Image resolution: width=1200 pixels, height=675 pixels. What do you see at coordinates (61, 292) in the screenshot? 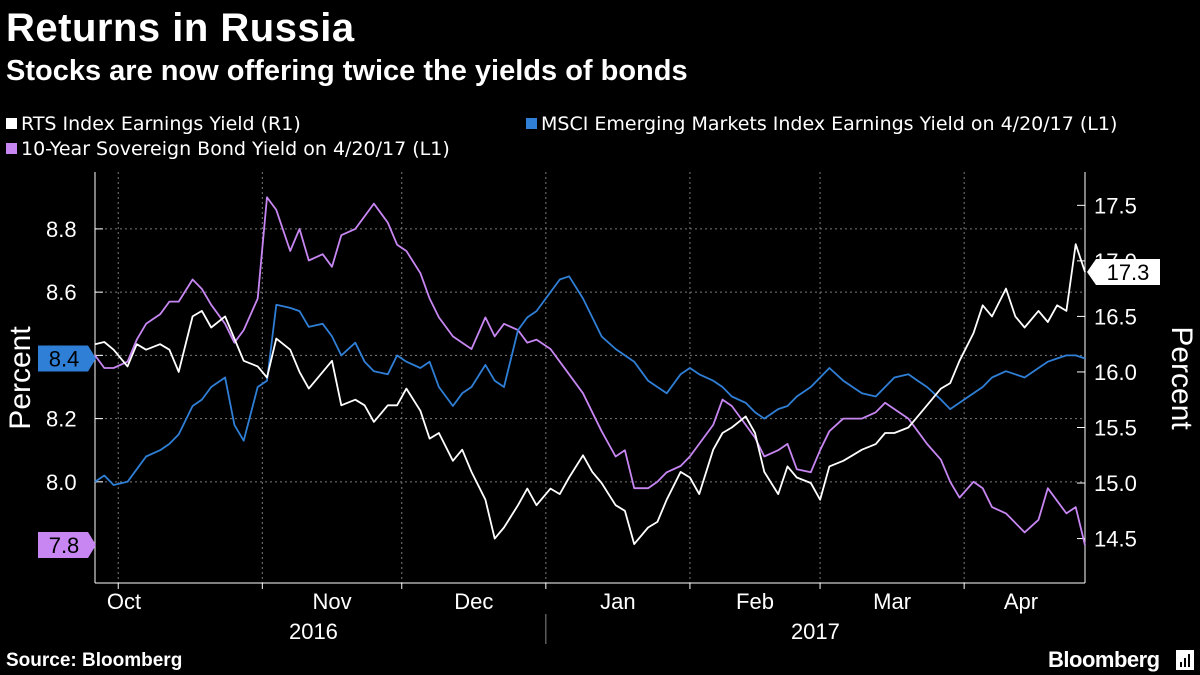
I see `left-tick-label: 8.6` at bounding box center [61, 292].